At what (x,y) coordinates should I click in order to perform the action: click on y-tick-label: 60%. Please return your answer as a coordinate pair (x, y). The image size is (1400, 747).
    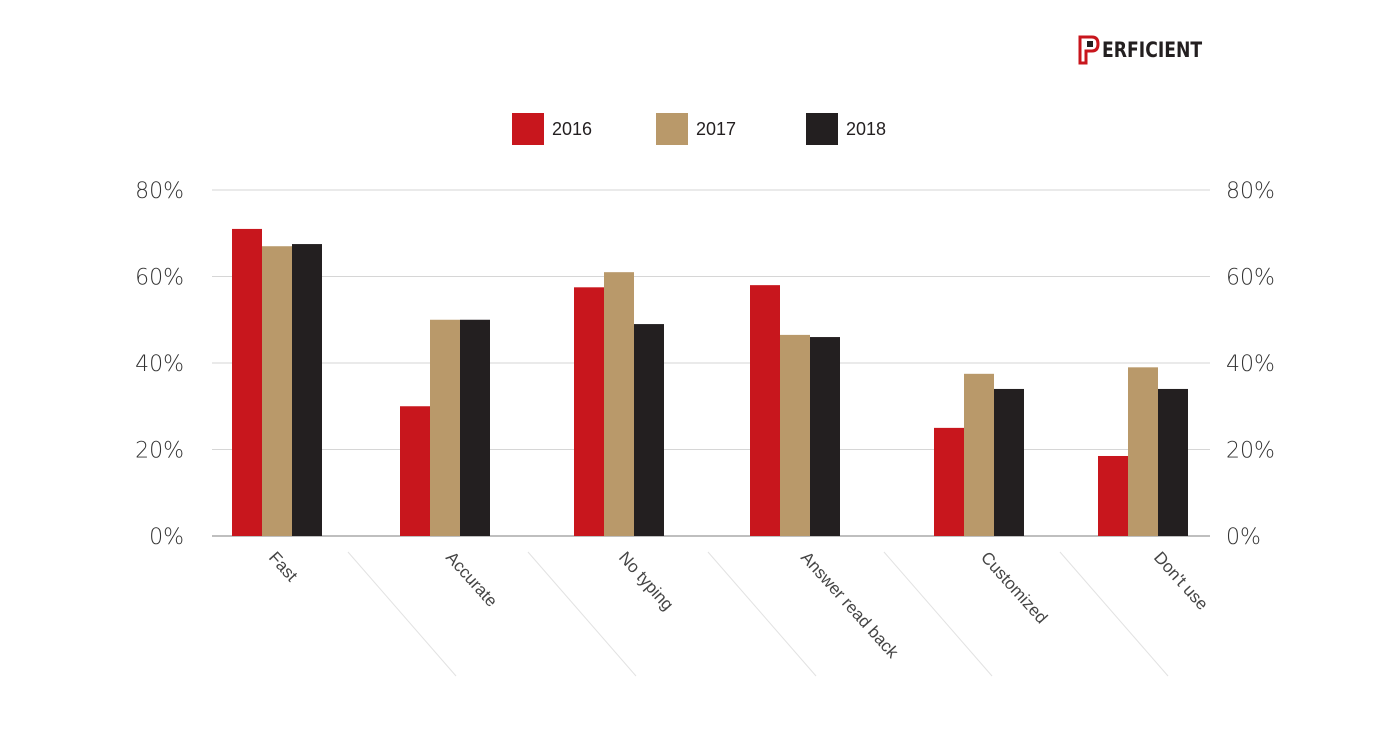
    Looking at the image, I should click on (159, 278).